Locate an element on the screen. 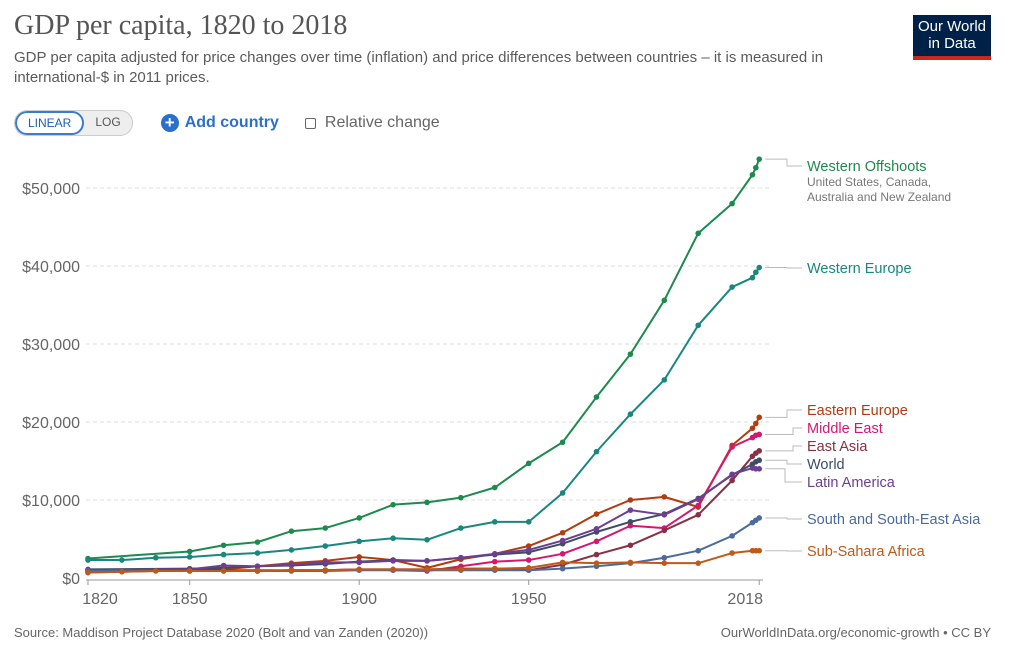 This screenshot has height=649, width=1009. y-tick-label: $40,000 is located at coordinates (51, 267).